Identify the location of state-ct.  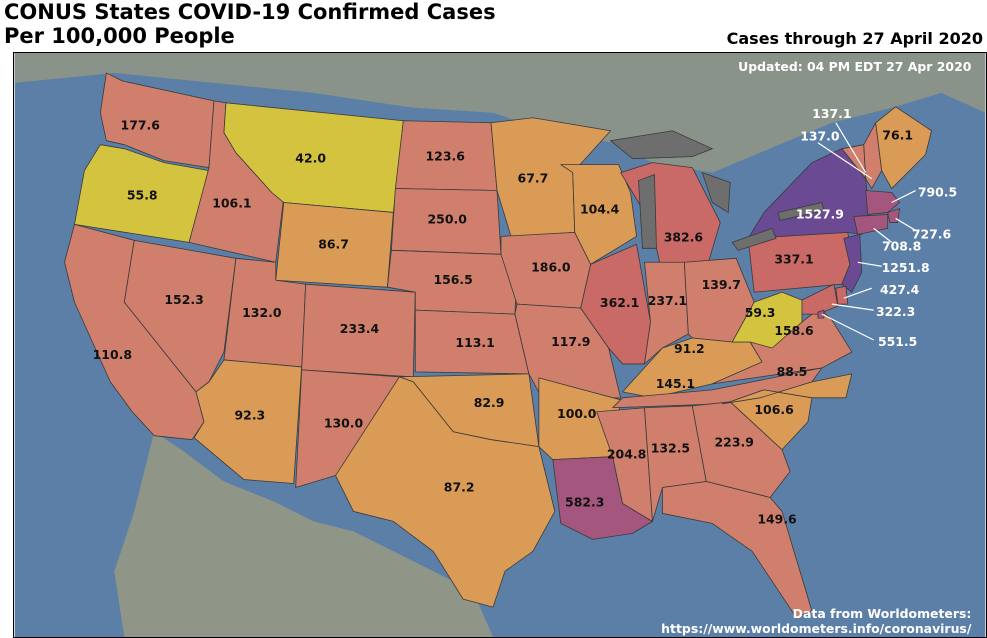
(871, 224).